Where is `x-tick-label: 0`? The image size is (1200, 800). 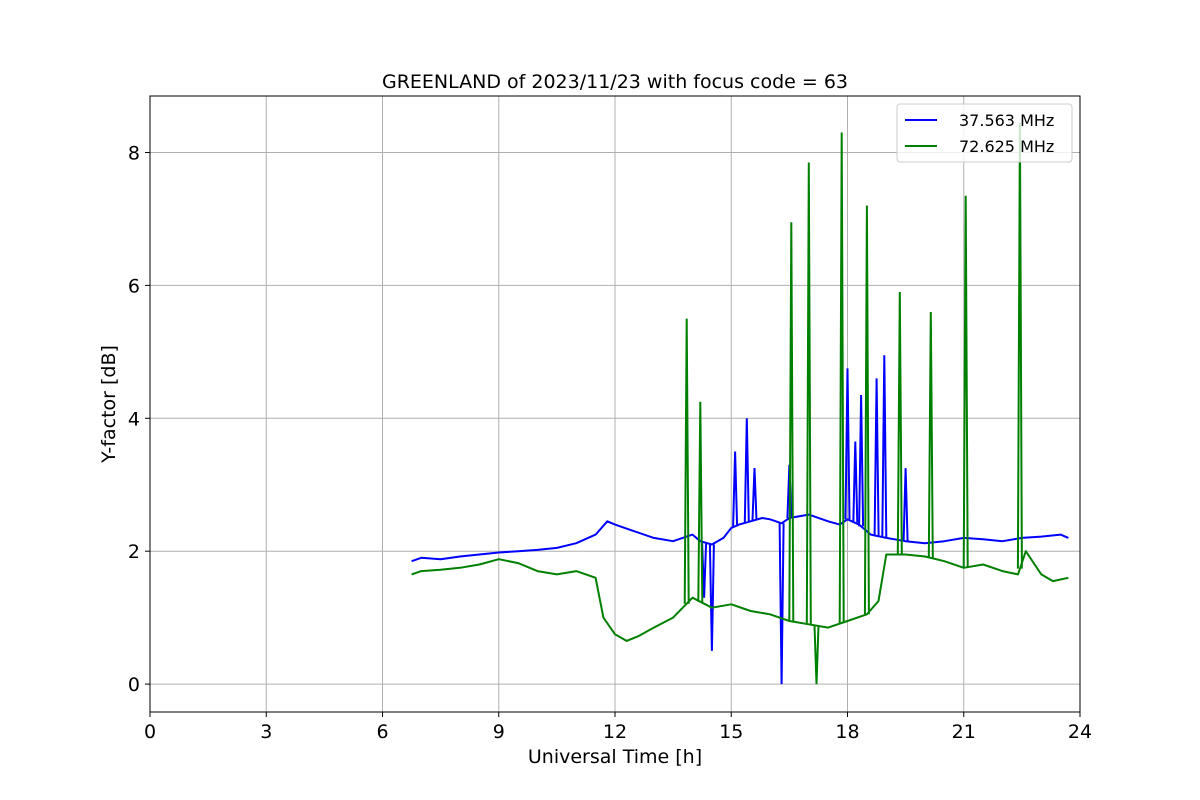 x-tick-label: 0 is located at coordinates (150, 732).